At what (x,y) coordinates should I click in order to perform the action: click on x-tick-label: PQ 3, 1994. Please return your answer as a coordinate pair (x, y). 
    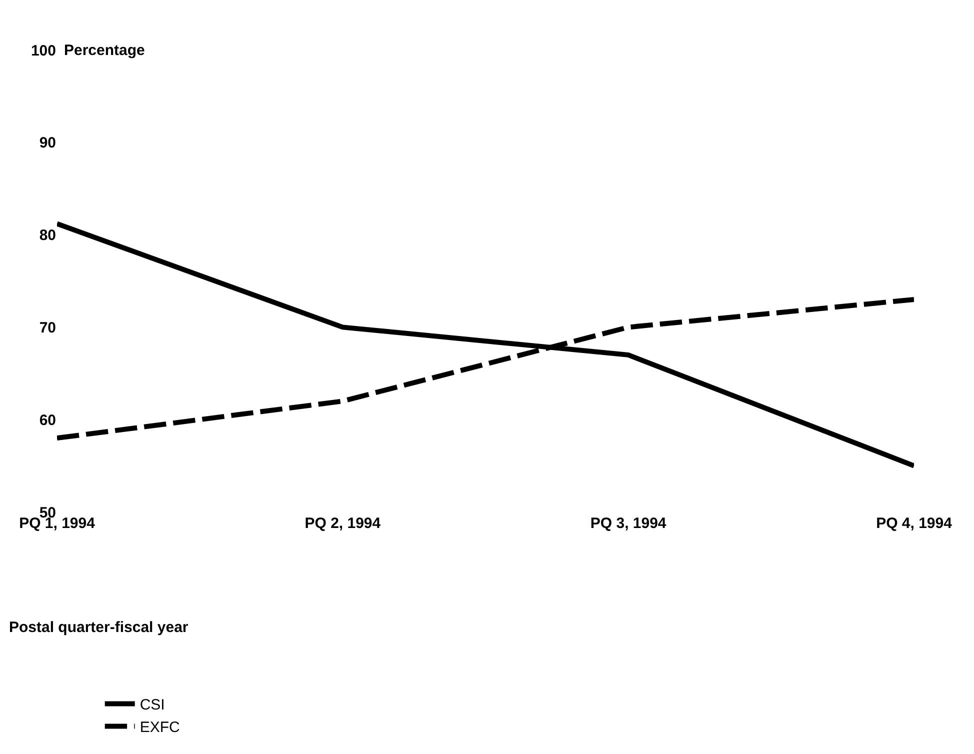
    Looking at the image, I should click on (628, 523).